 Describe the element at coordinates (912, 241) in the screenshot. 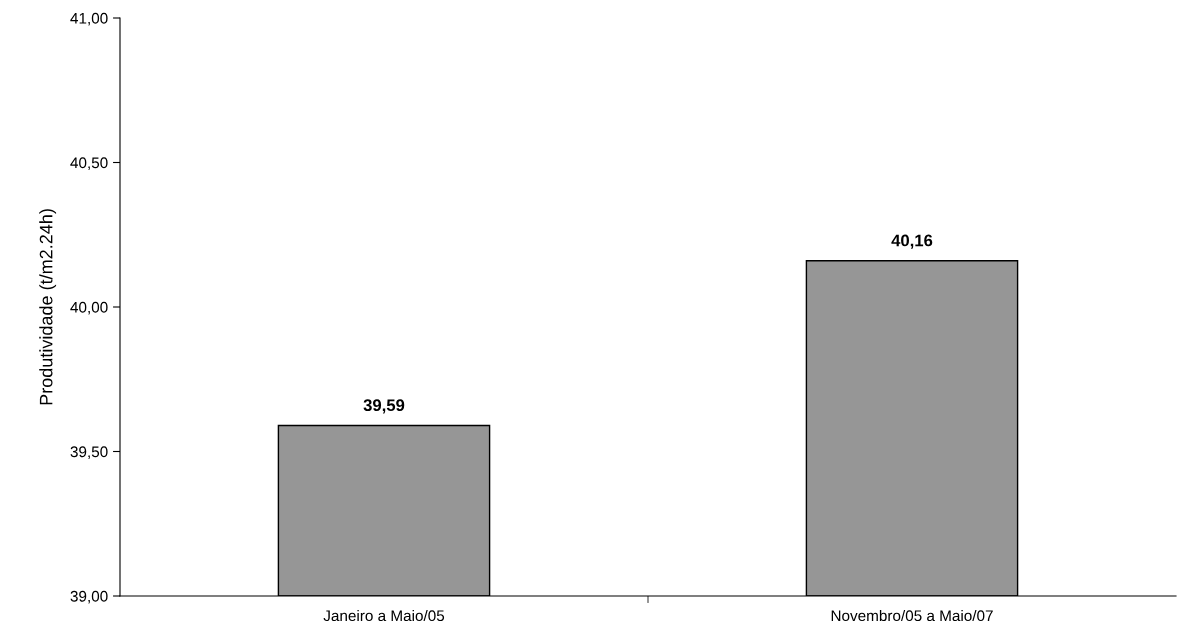

I see `data-label: 40,16` at that location.